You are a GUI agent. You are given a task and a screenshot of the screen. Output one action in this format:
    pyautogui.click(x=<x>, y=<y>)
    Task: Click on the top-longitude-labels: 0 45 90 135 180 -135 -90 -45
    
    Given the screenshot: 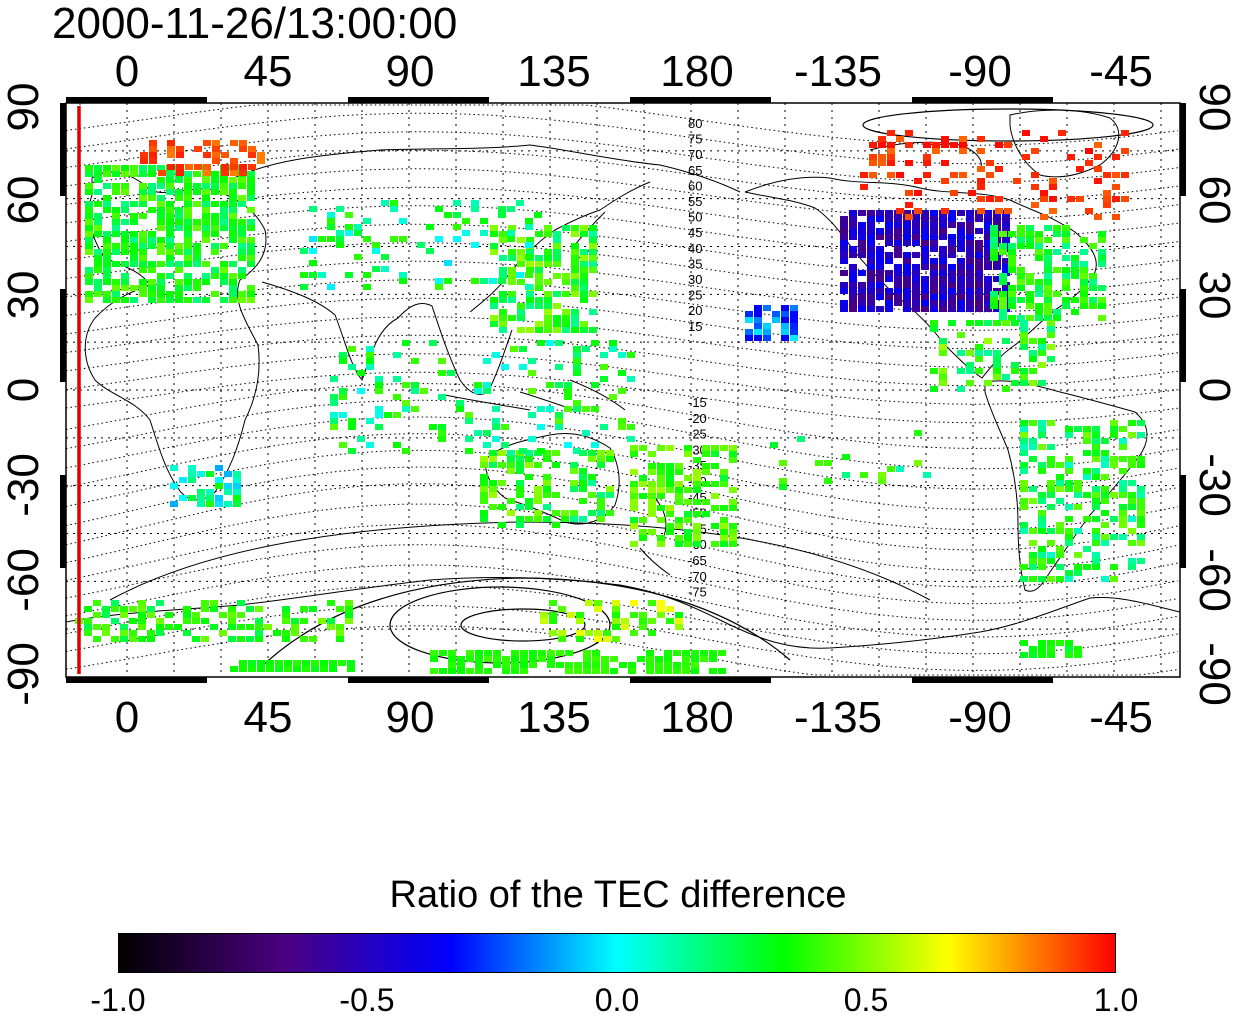 What is the action you would take?
    pyautogui.click(x=634, y=71)
    